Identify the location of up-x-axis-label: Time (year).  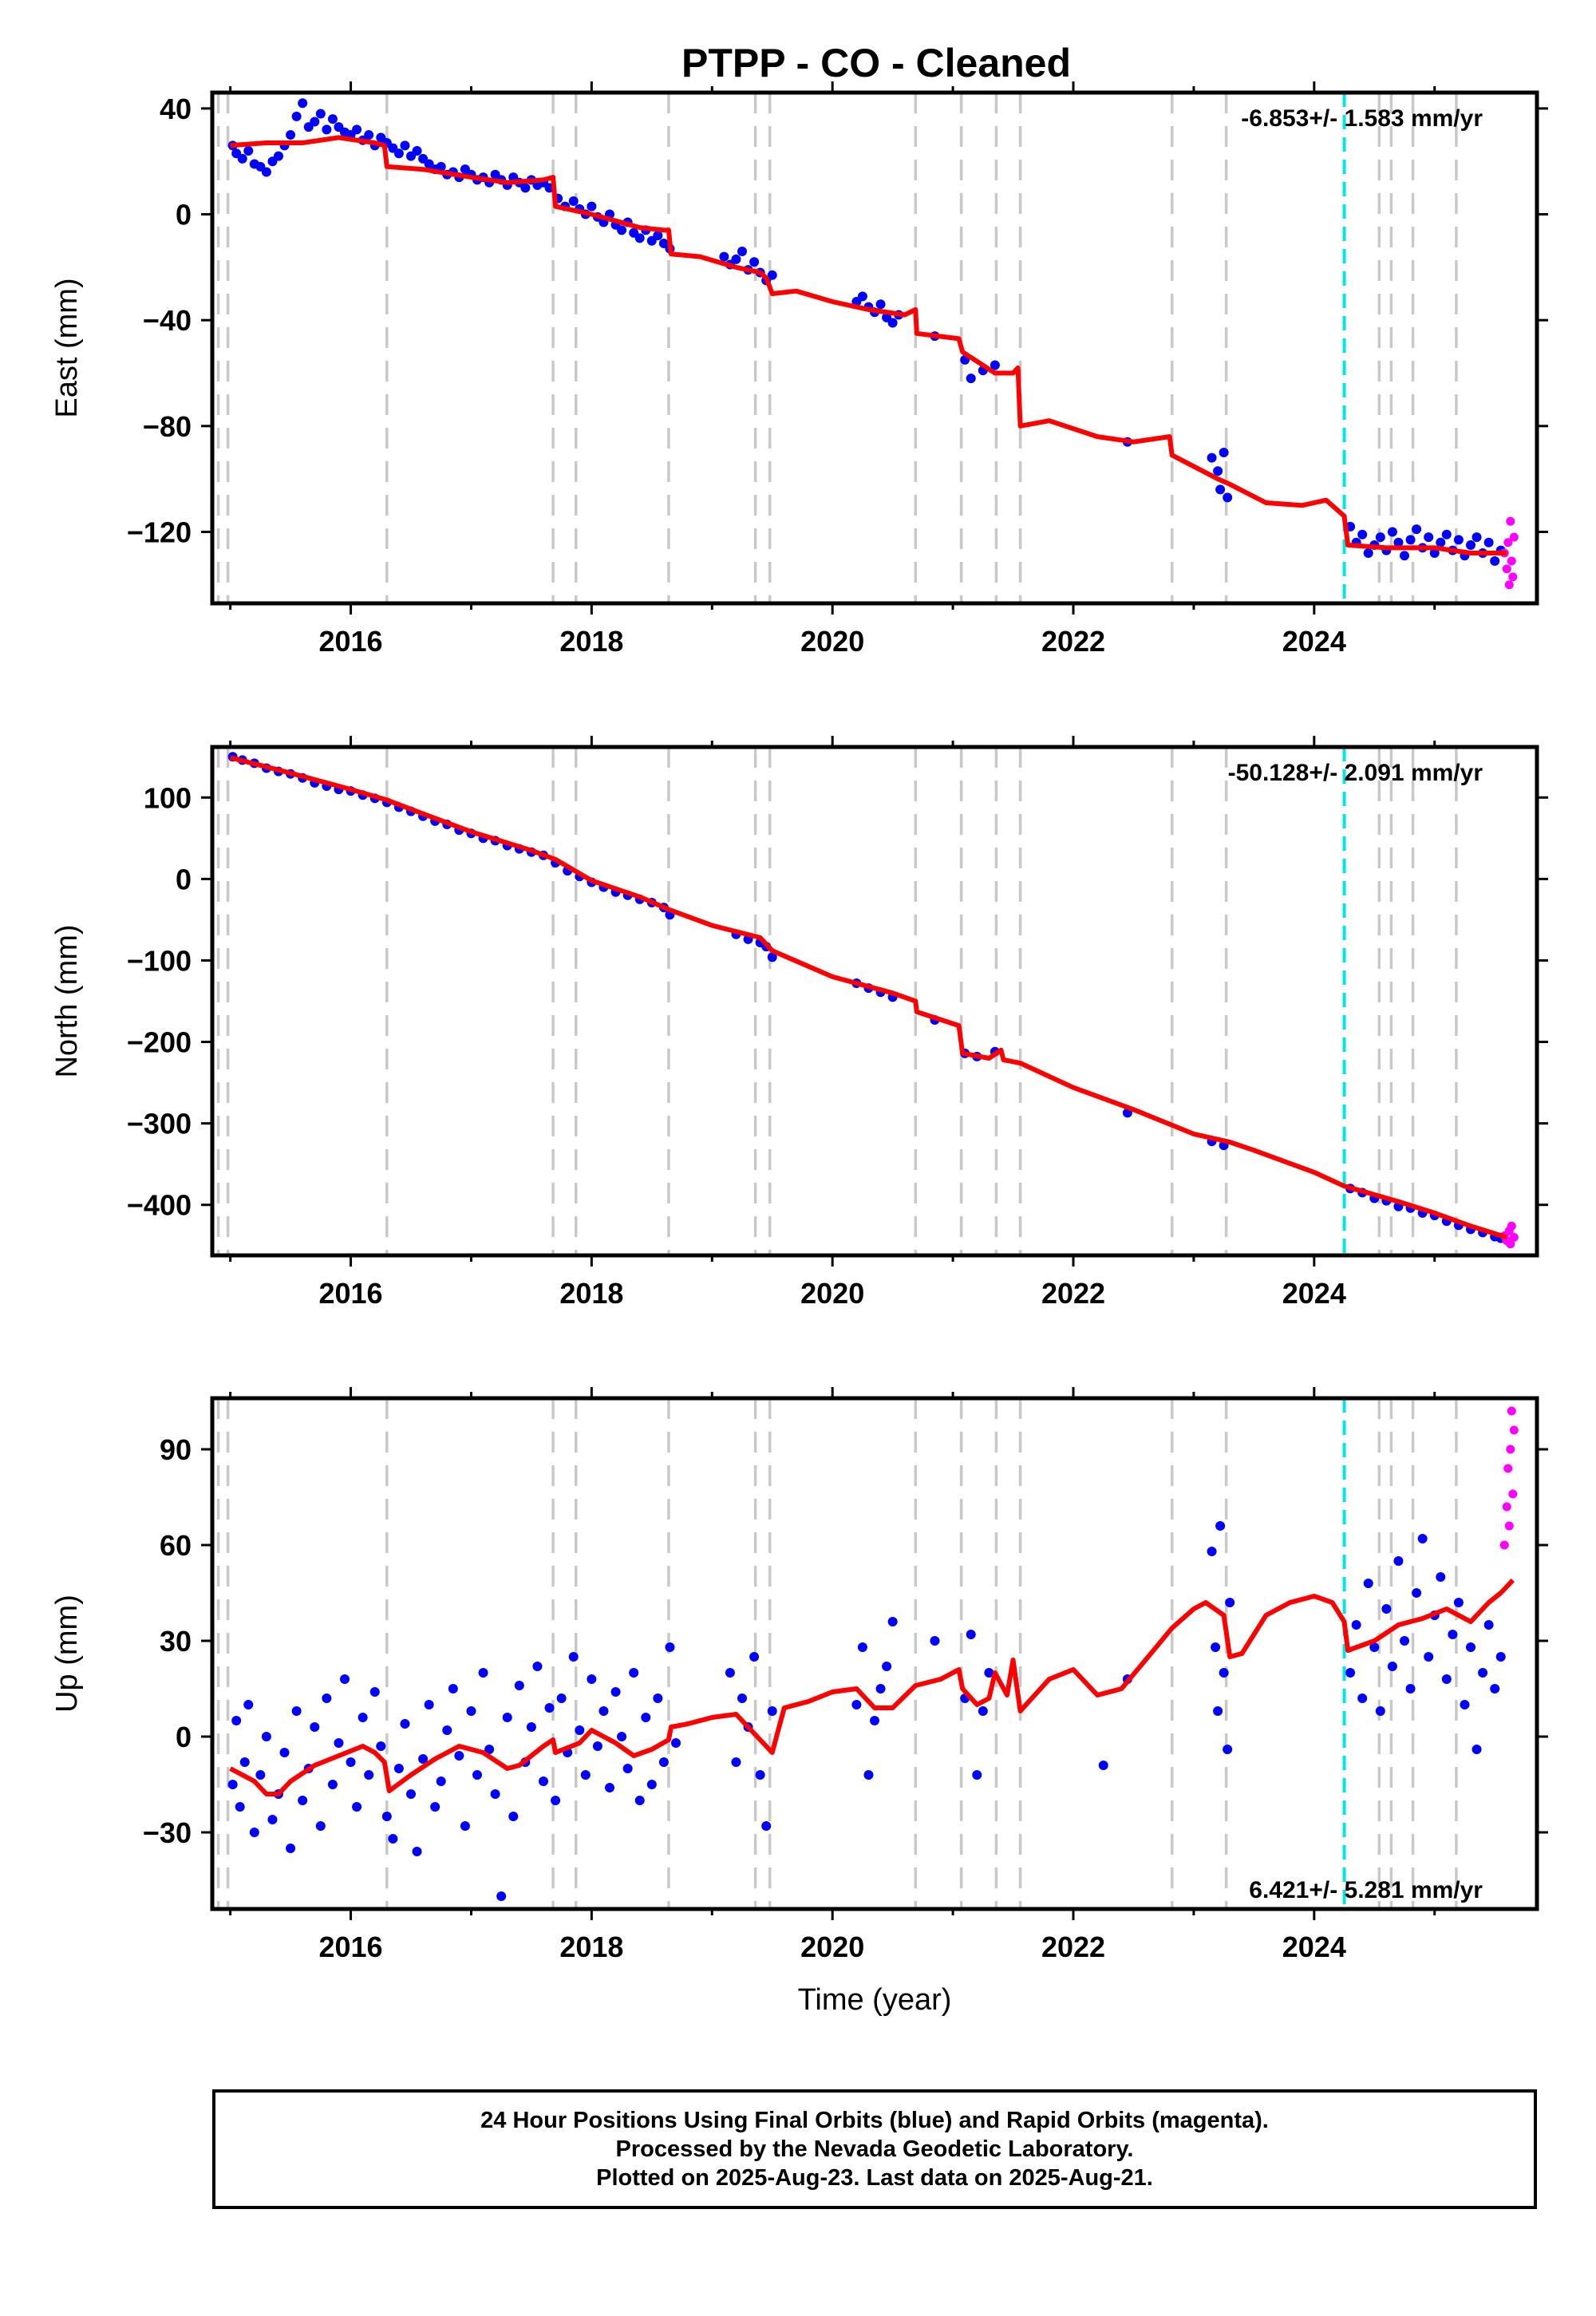
(875, 2000).